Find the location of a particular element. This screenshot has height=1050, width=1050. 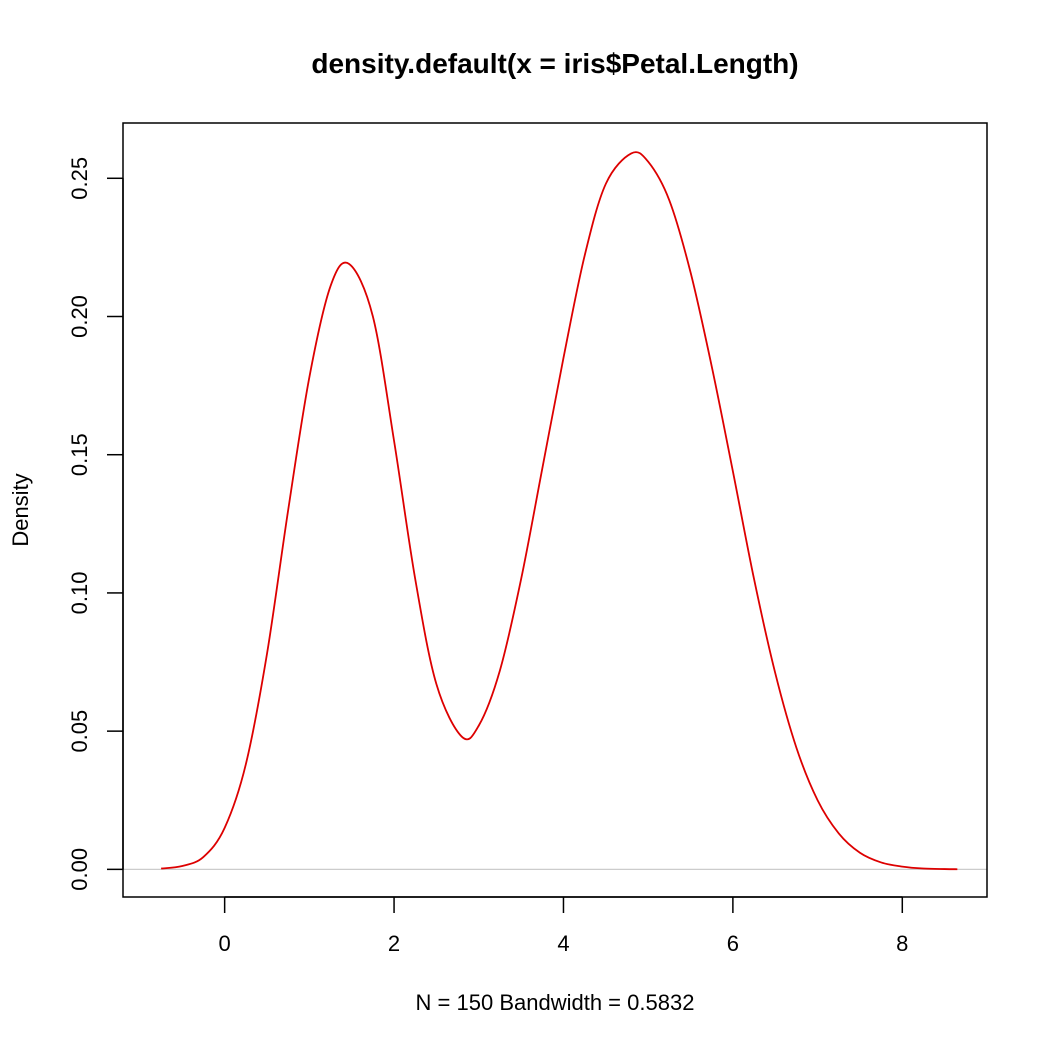

x-axis: 0 2 4 6 8 is located at coordinates (563, 926).